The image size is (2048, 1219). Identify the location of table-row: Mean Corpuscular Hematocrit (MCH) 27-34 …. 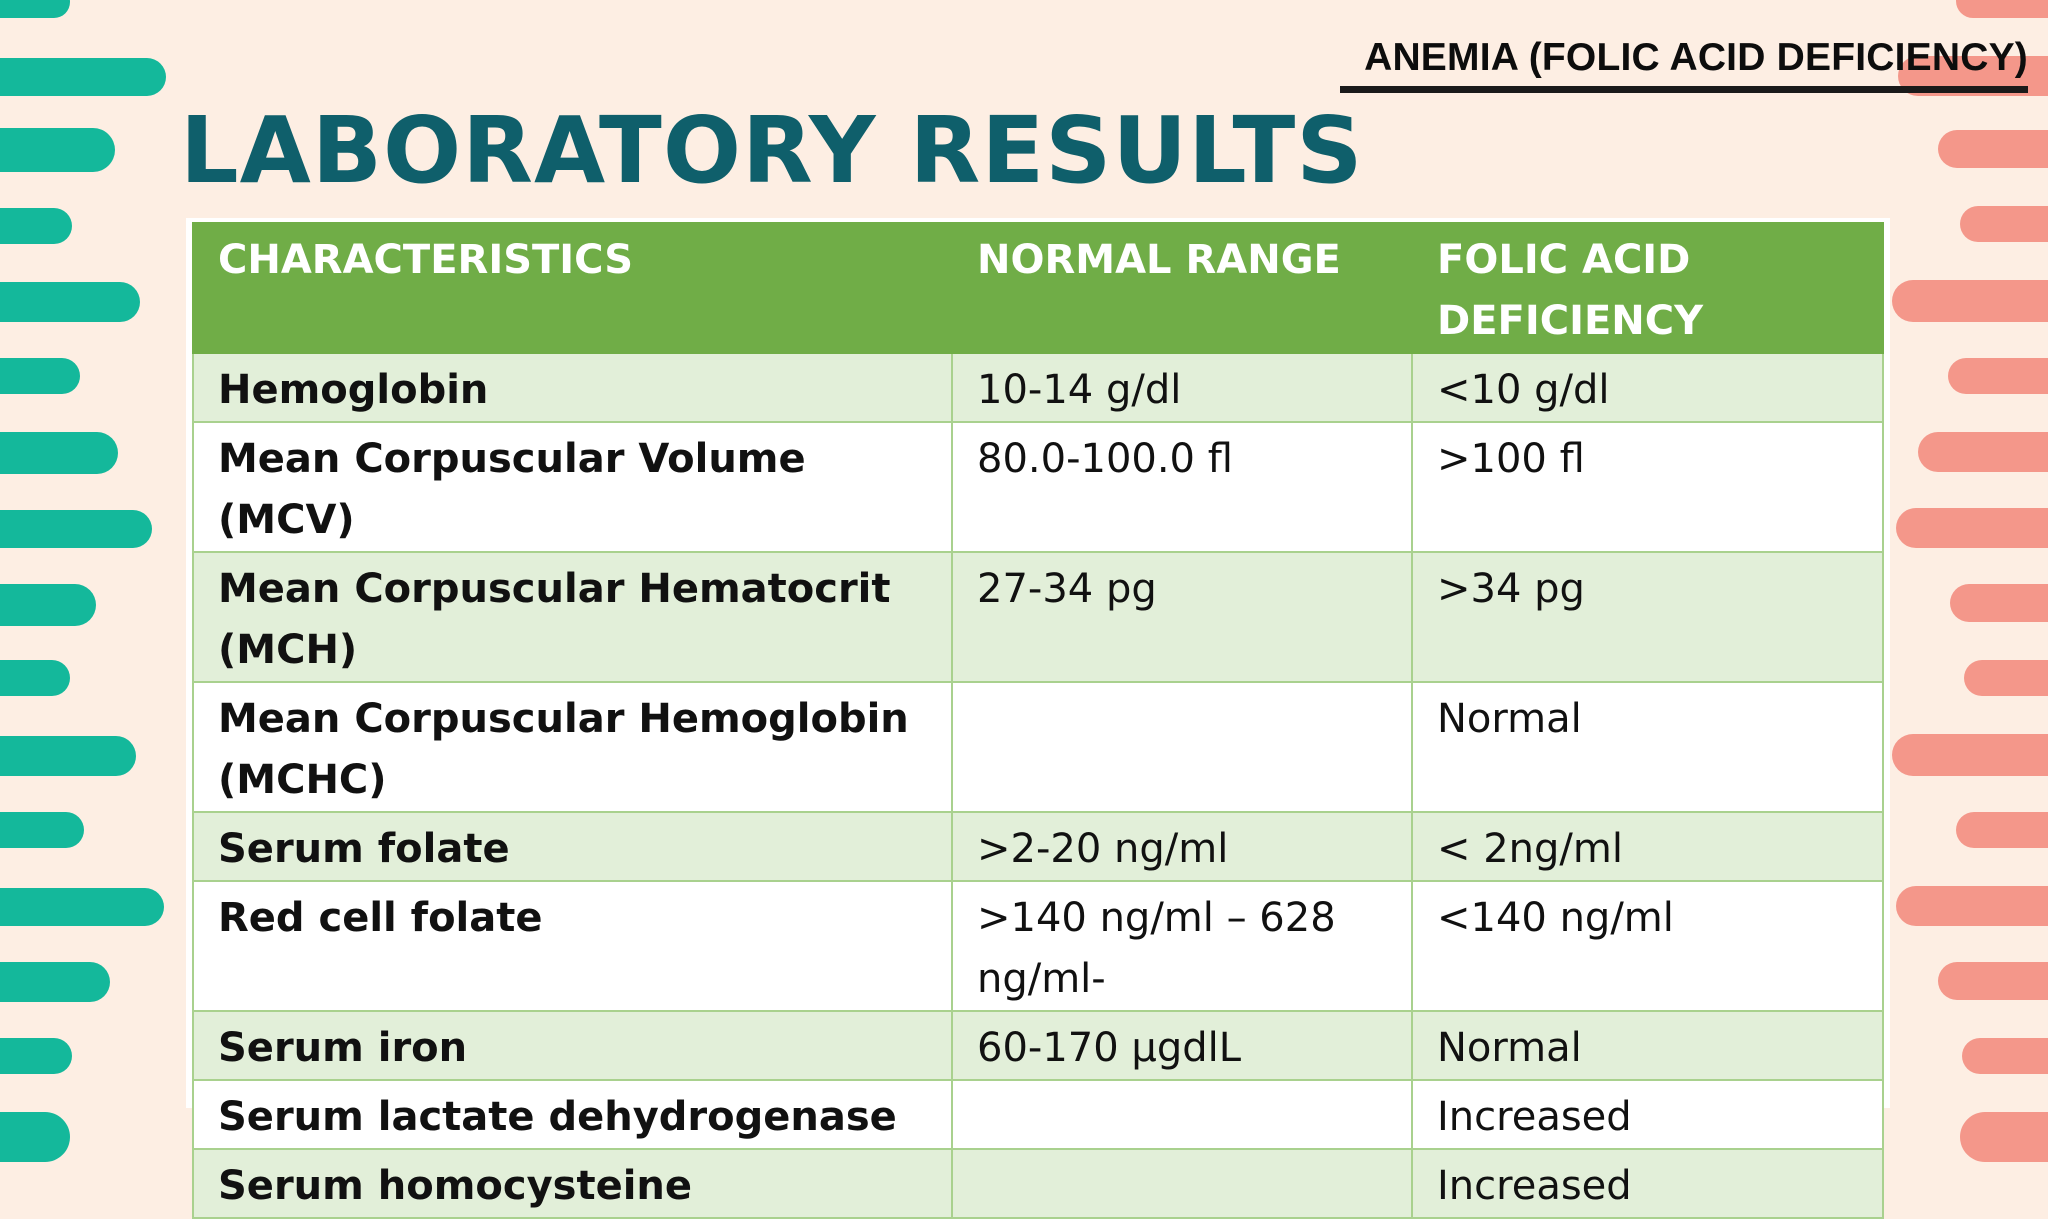
(1038, 617).